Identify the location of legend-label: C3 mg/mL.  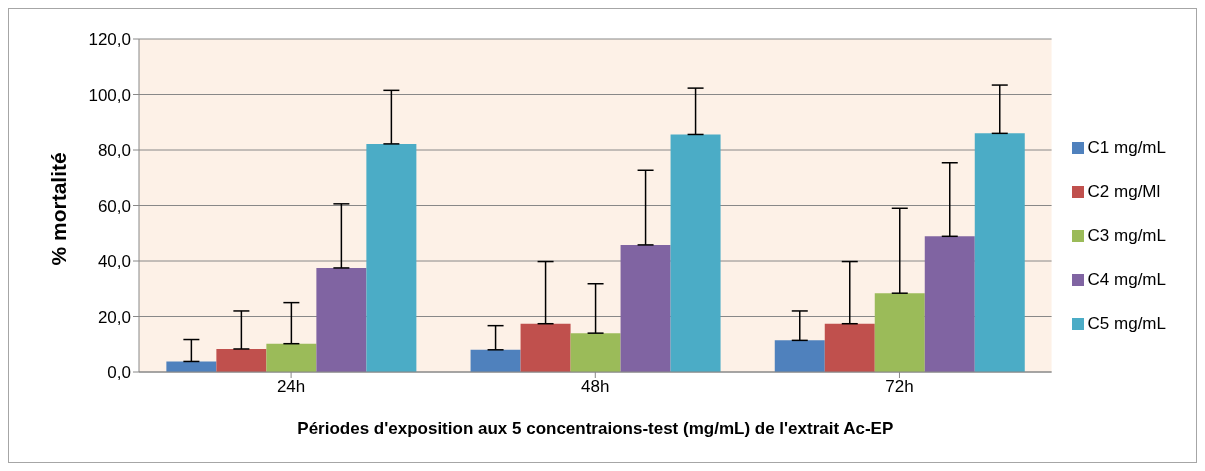
(1126, 235).